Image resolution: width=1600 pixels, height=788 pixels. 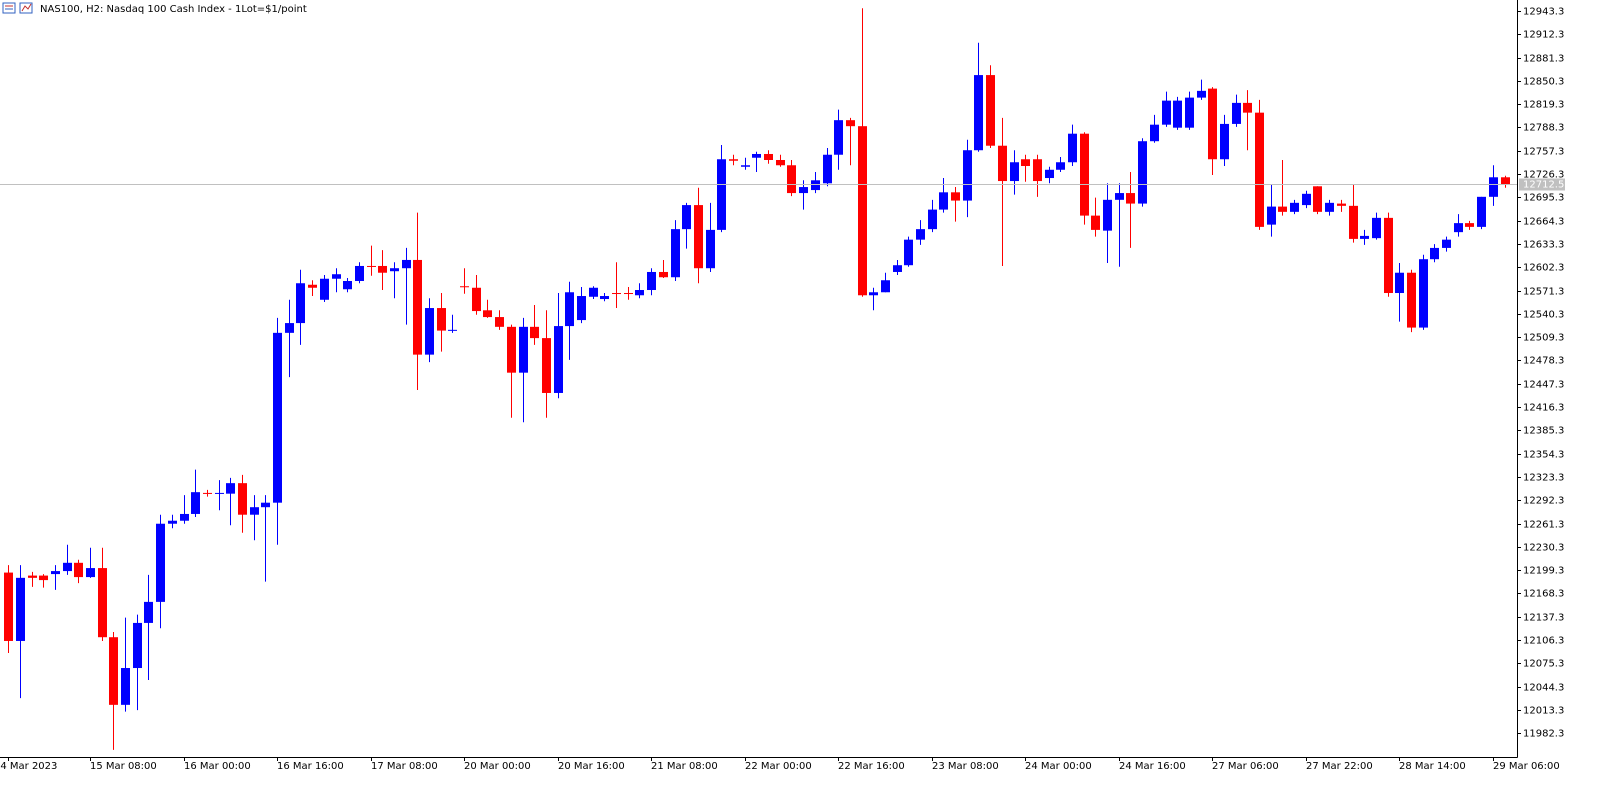 What do you see at coordinates (1543, 198) in the screenshot?
I see `y-tick-label: 12695.3` at bounding box center [1543, 198].